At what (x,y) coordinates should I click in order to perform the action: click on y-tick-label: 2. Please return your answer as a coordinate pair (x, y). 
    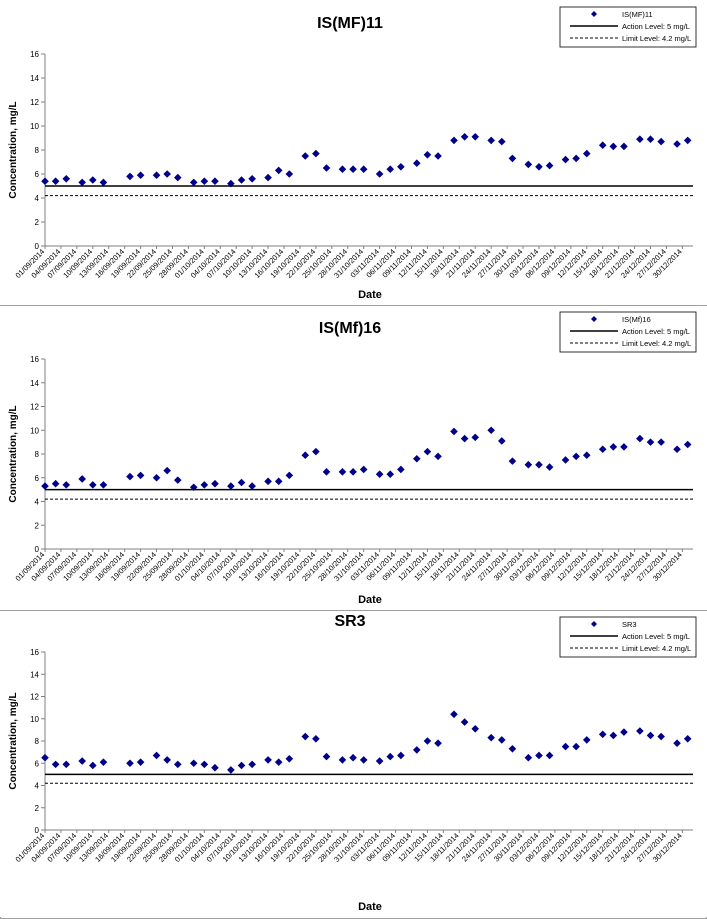
    Looking at the image, I should click on (37, 525).